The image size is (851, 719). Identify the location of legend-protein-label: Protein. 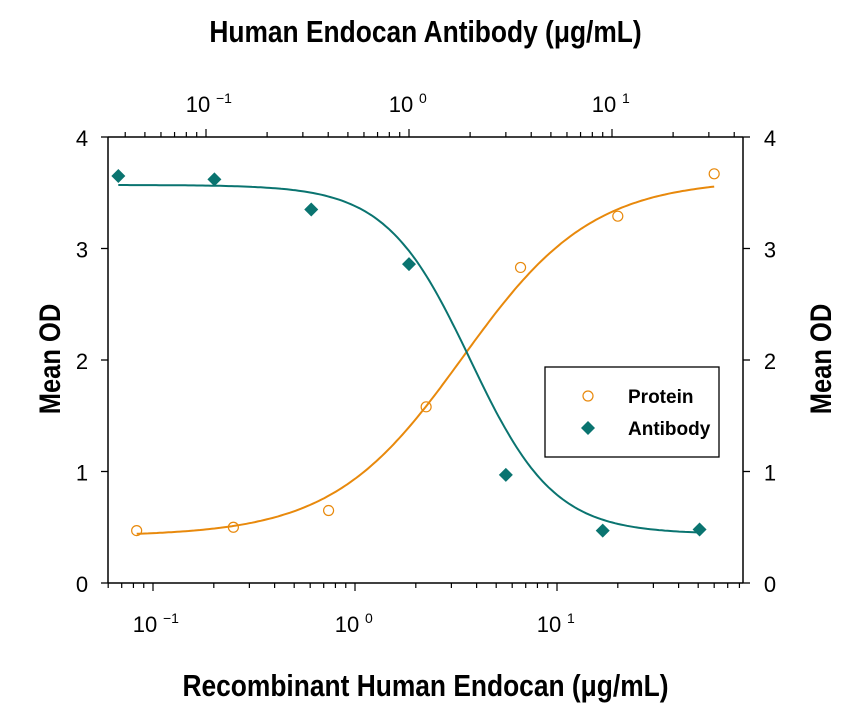
(660, 397).